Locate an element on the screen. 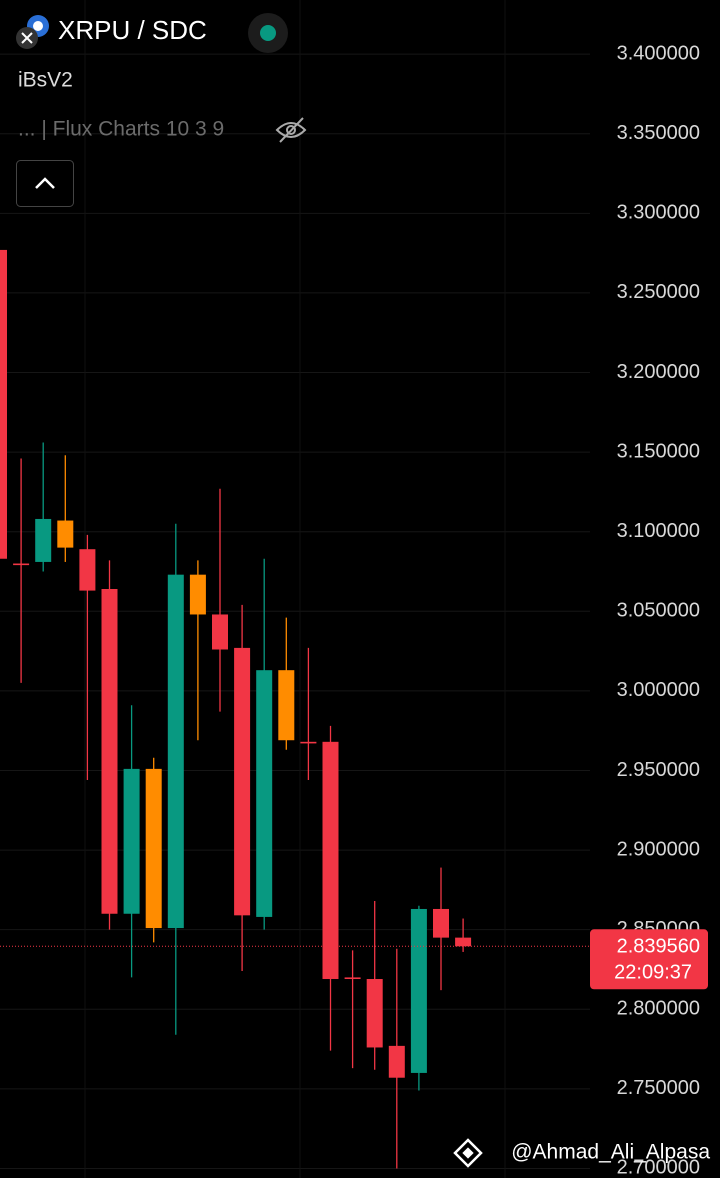  y-tick-label: 3.000000 is located at coordinates (658, 690).